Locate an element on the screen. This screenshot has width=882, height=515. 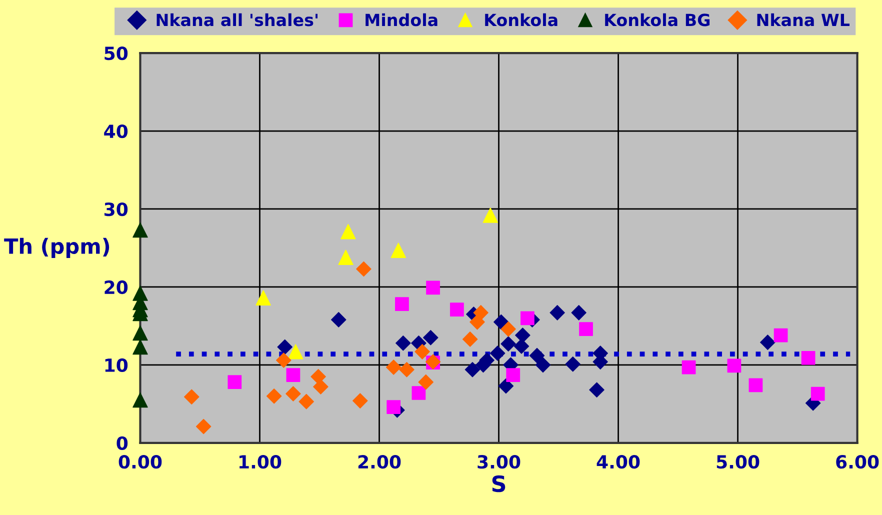
x-tick-label: 2.00 is located at coordinates (379, 462).